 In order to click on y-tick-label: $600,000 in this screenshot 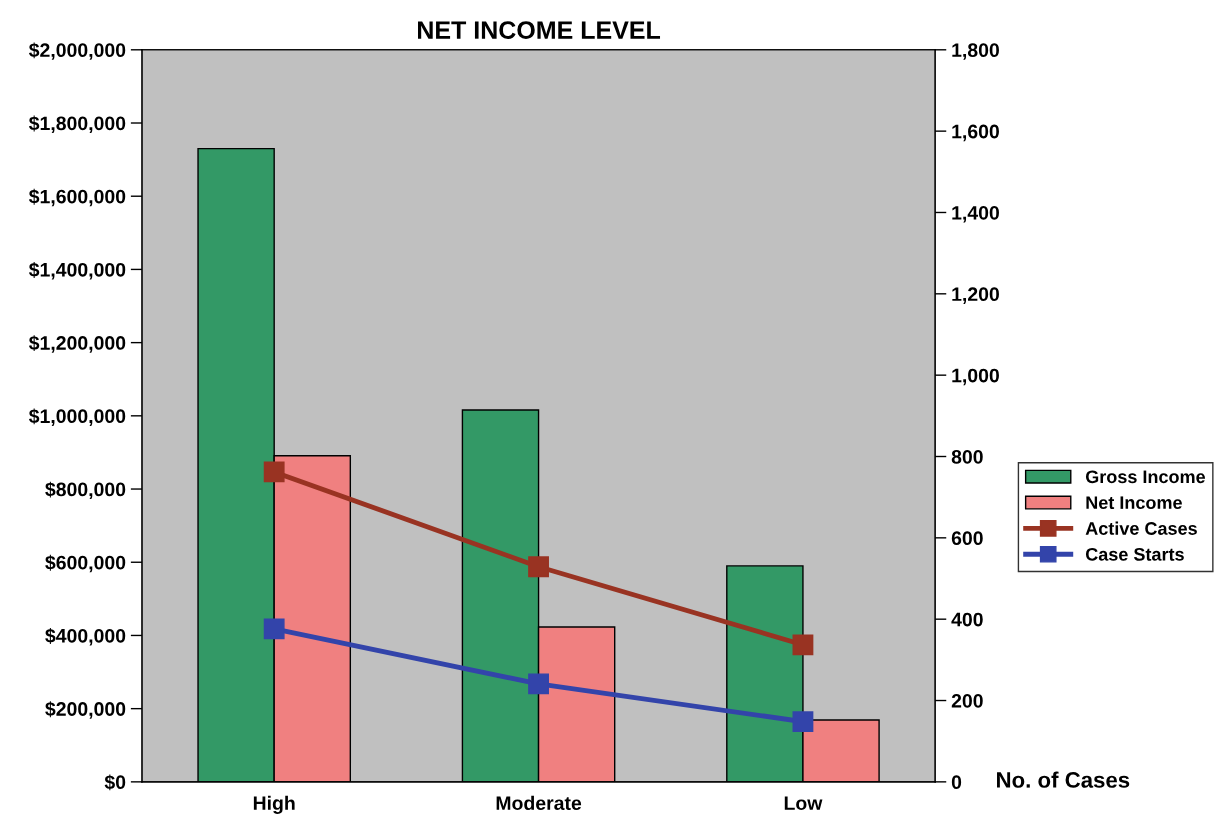, I will do `click(85, 563)`.